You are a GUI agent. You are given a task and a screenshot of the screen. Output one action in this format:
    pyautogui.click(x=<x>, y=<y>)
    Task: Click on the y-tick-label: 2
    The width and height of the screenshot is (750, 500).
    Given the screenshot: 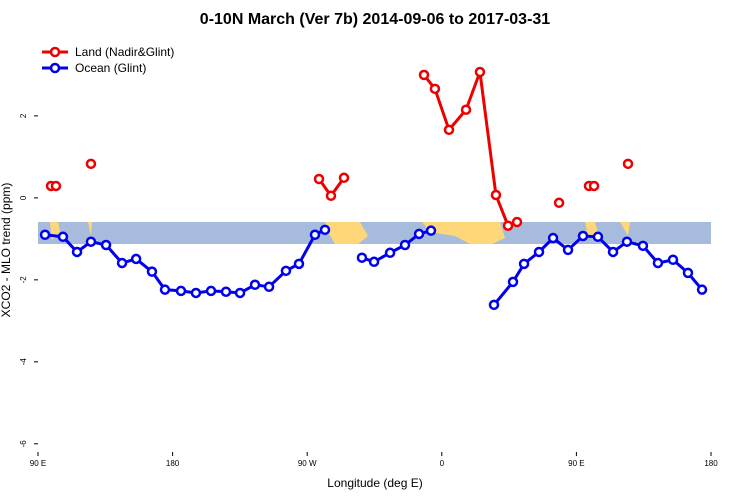 What is the action you would take?
    pyautogui.click(x=23, y=115)
    